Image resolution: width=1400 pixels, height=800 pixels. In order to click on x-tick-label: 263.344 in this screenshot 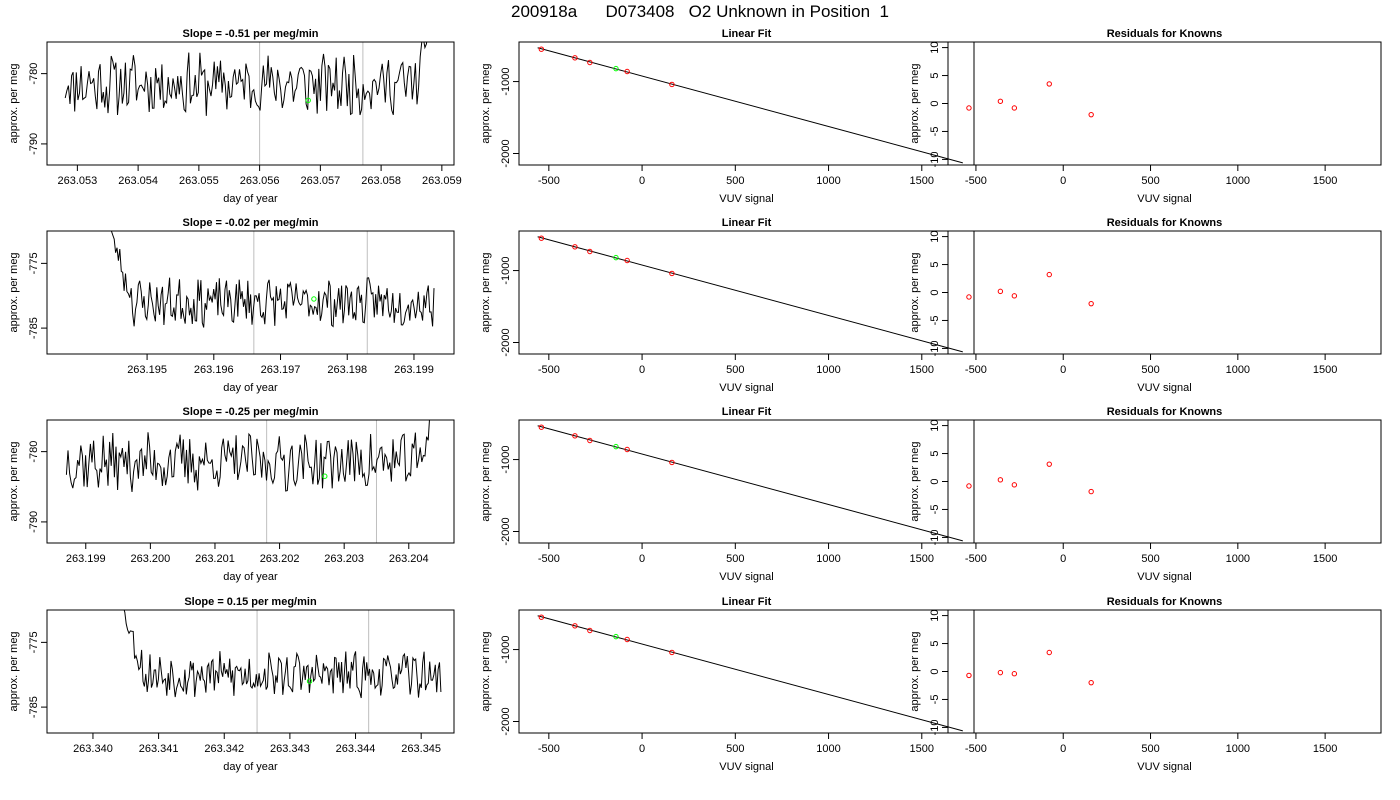, I will do `click(356, 749)`.